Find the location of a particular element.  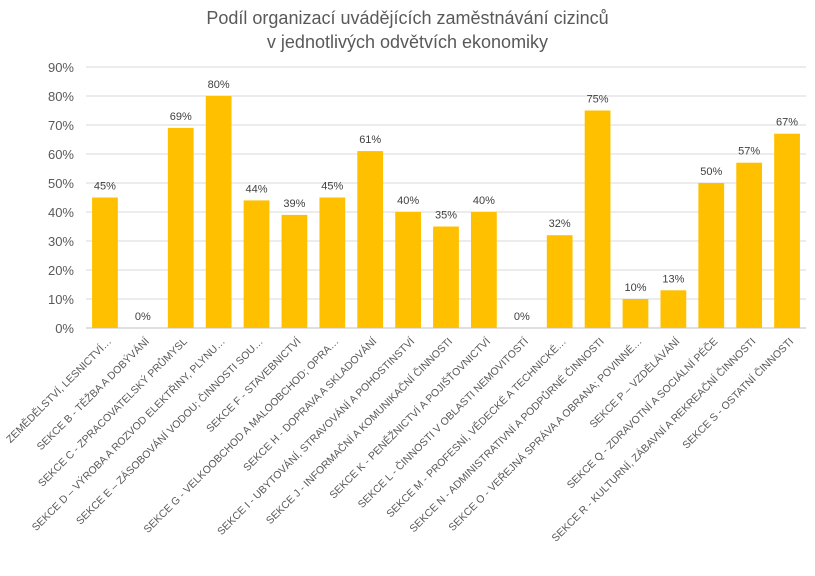

y-tick-label: 90% is located at coordinates (61, 67).